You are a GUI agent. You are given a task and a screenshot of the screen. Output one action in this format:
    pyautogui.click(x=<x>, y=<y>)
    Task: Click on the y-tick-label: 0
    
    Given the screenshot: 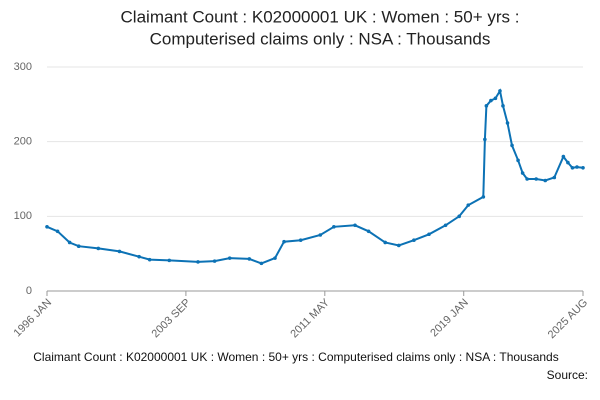 What is the action you would take?
    pyautogui.click(x=29, y=291)
    